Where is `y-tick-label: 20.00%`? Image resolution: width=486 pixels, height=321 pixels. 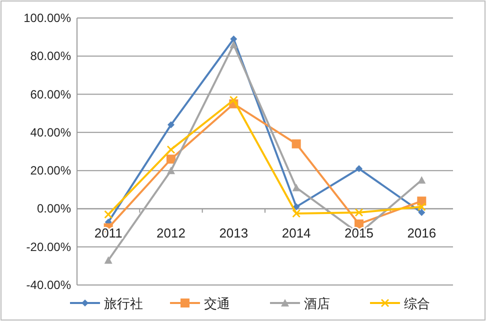 y-tick-label: 20.00% is located at coordinates (51, 171).